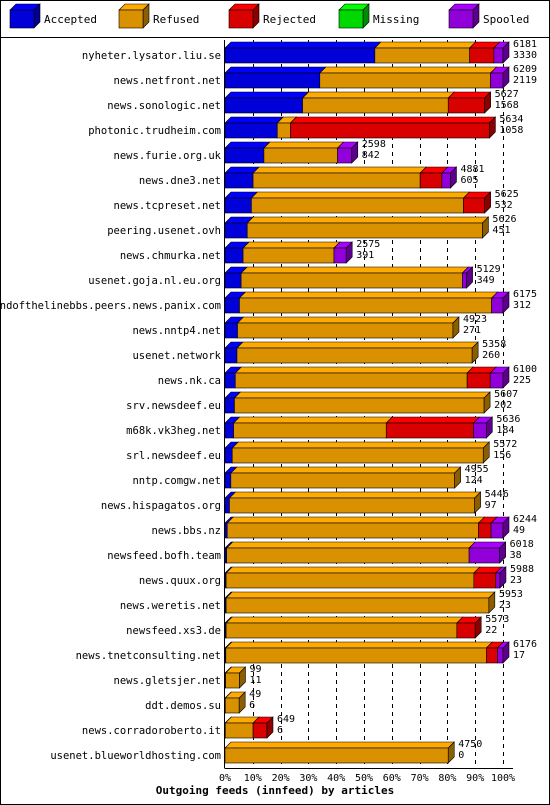 Image resolution: width=550 pixels, height=805 pixels. I want to click on row-label-news-quux-org: news.quux.org, so click(180, 581).